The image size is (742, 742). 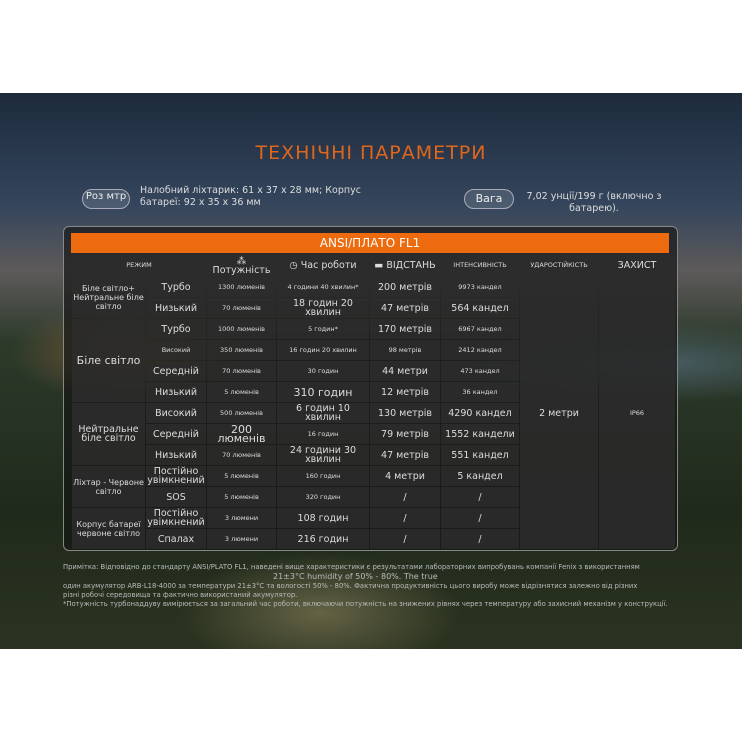 What do you see at coordinates (108, 297) in the screenshot?
I see `mode-group: Біле світло+ Нейтральне біле світло` at bounding box center [108, 297].